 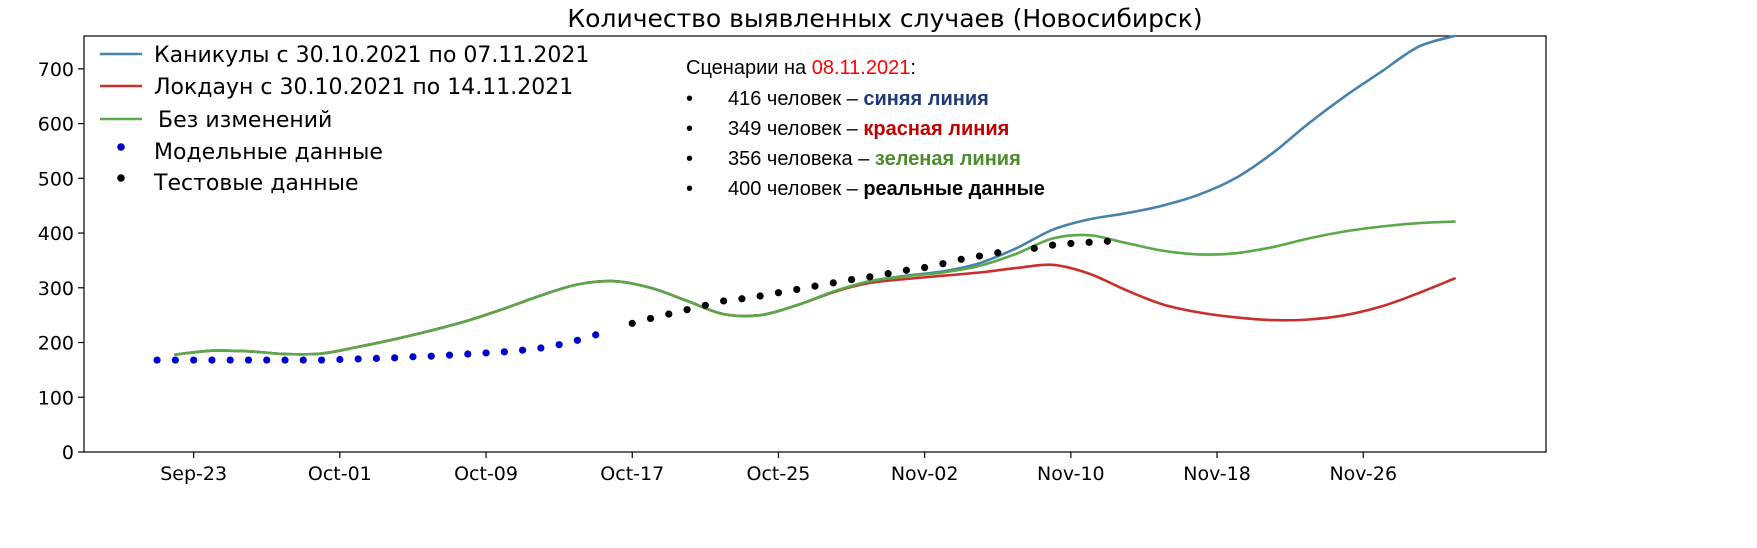 What do you see at coordinates (486, 474) in the screenshot?
I see `x-tick-label: Oct-09` at bounding box center [486, 474].